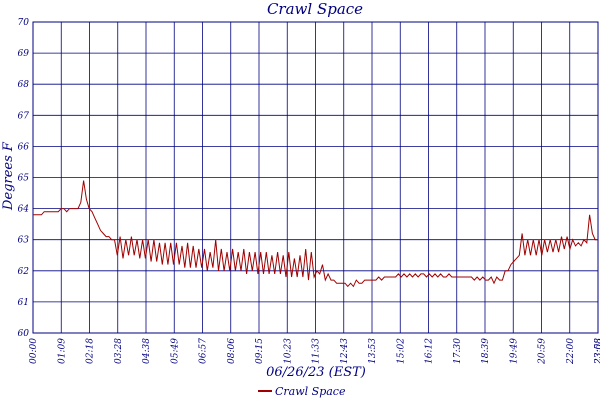 Image resolution: width=600 pixels, height=400 pixels. I want to click on x-tick-label: 16:12, so click(430, 351).